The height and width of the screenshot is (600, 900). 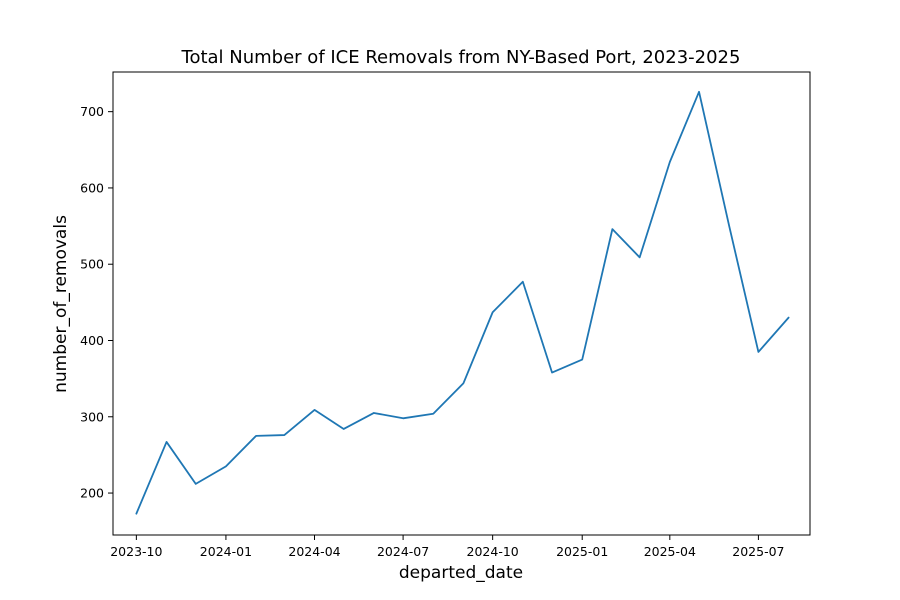 What do you see at coordinates (758, 551) in the screenshot?
I see `x-tick-label: 2025-07` at bounding box center [758, 551].